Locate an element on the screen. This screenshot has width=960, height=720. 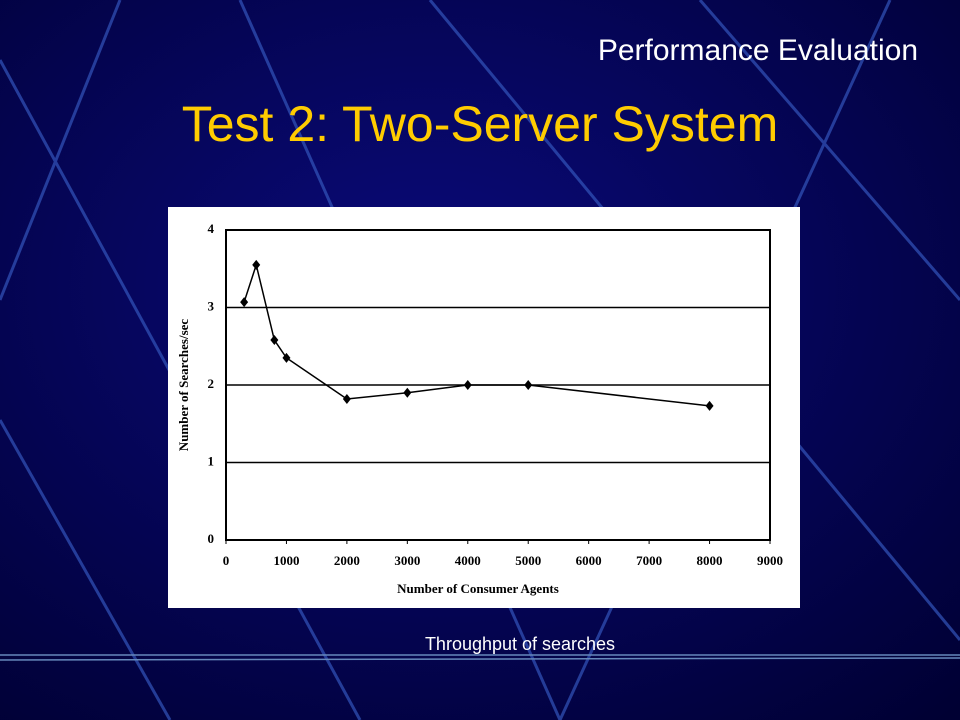
bottom-lines is located at coordinates (480, 657).